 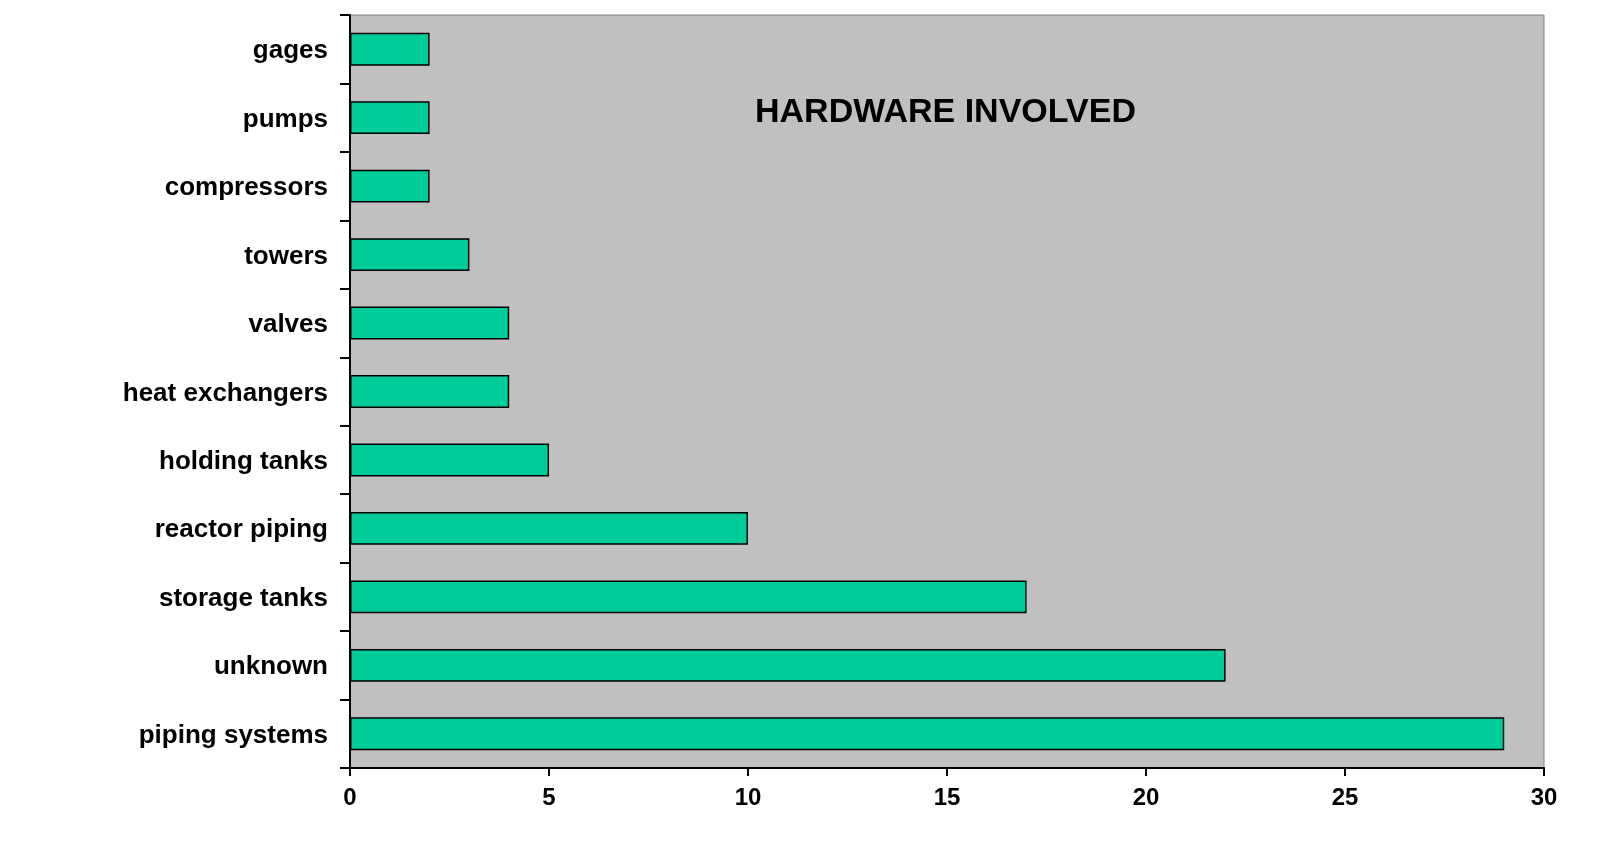 What do you see at coordinates (1345, 796) in the screenshot?
I see `x-tick-label: 25` at bounding box center [1345, 796].